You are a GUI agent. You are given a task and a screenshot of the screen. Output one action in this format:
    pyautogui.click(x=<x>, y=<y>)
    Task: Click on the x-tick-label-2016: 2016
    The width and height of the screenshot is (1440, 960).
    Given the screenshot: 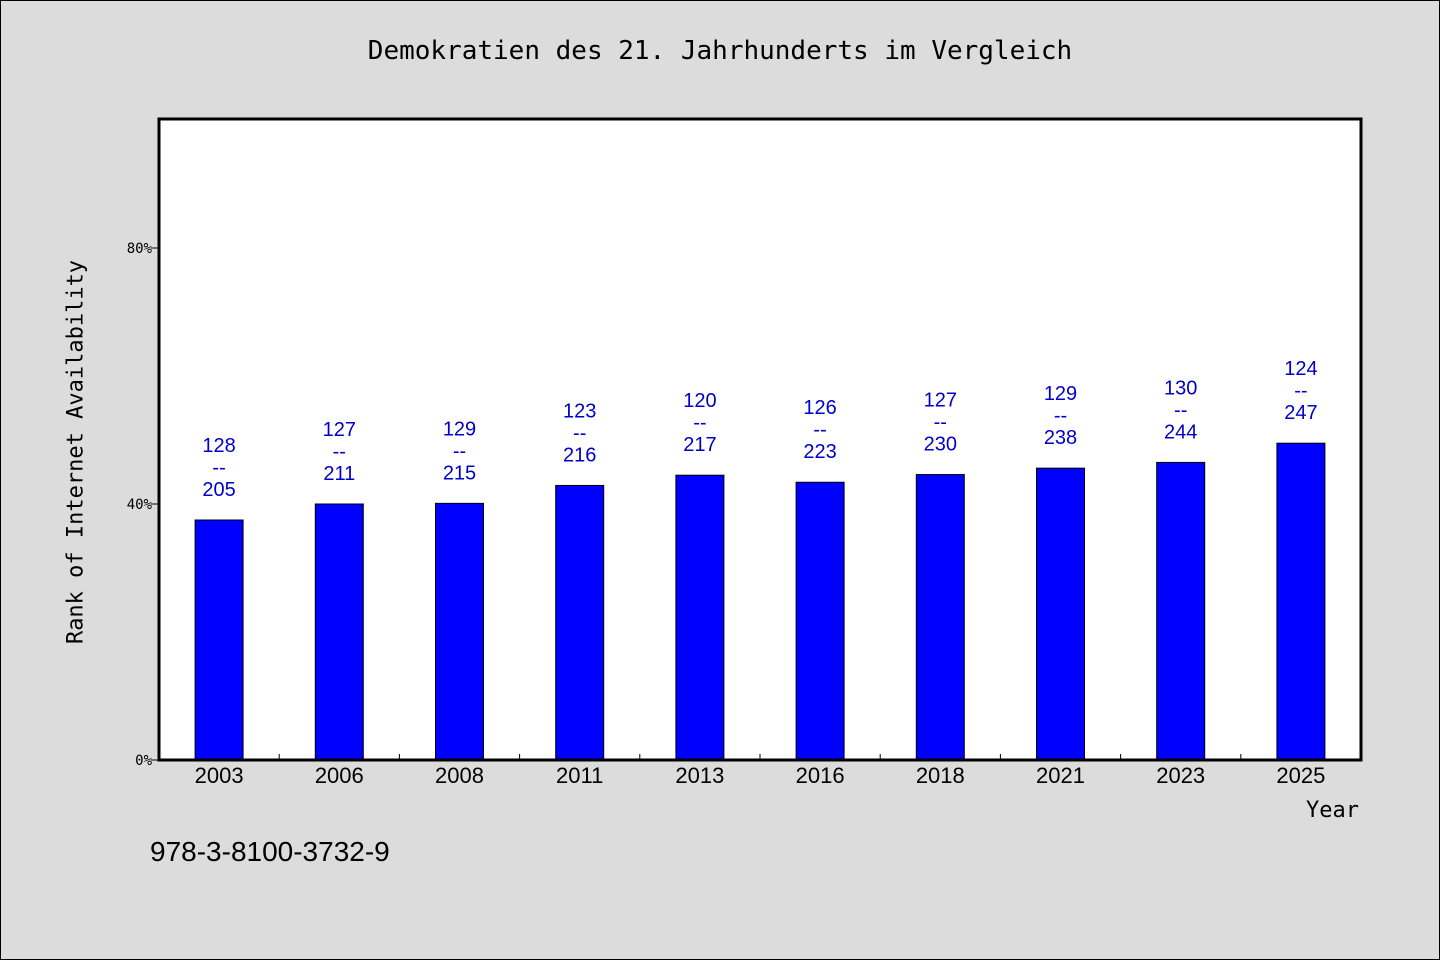 What is the action you would take?
    pyautogui.click(x=820, y=775)
    